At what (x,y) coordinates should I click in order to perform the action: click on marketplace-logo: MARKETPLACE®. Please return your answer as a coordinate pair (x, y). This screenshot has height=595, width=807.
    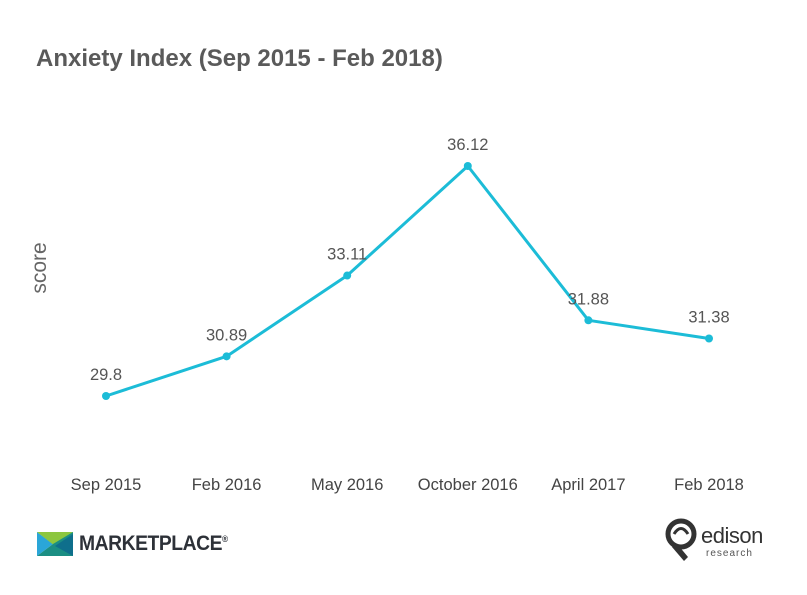
    Looking at the image, I should click on (139, 544).